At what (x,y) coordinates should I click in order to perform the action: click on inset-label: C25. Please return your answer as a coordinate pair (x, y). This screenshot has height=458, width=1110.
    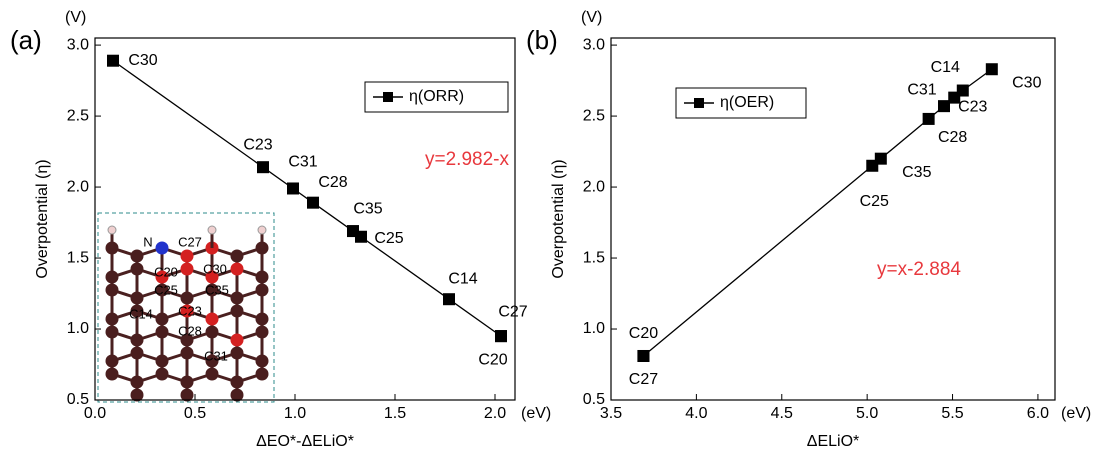
    Looking at the image, I should click on (166, 289).